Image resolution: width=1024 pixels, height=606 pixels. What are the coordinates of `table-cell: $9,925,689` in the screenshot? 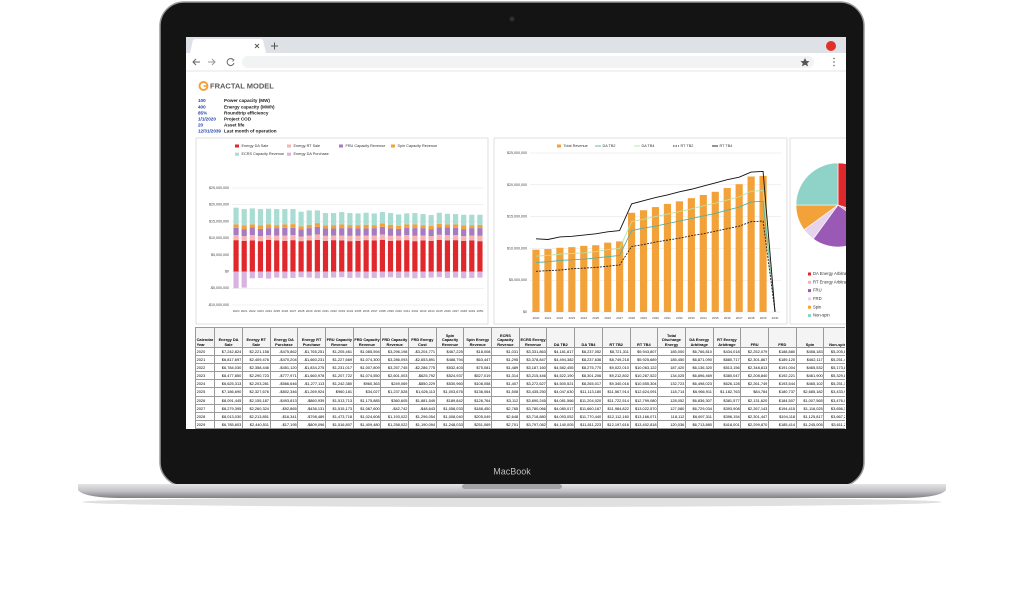 It's located at (644, 360).